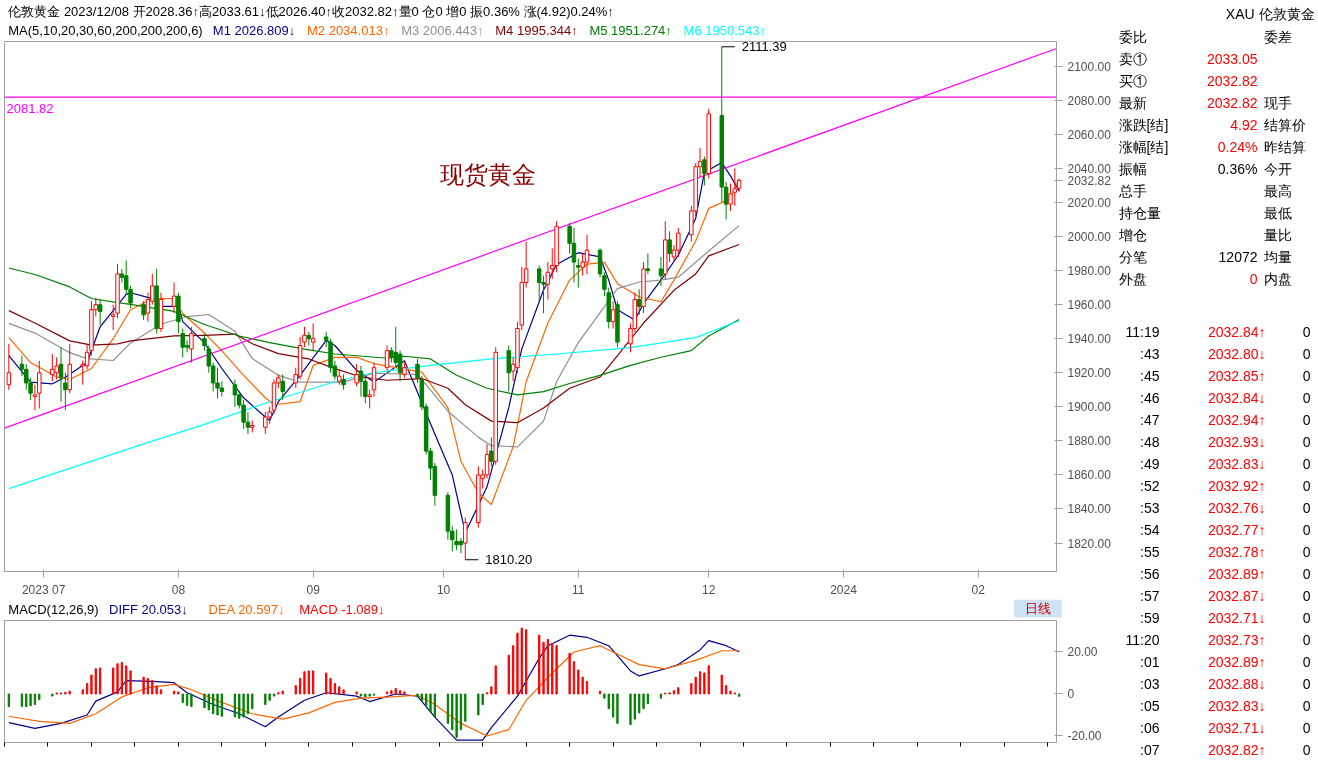 This screenshot has width=1318, height=761. I want to click on text: 总手, so click(1132, 190).